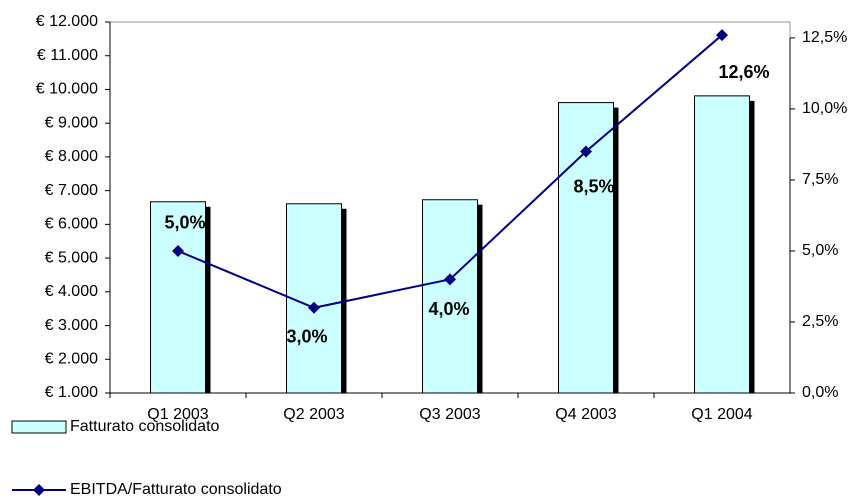 Image resolution: width=867 pixels, height=502 pixels. What do you see at coordinates (721, 414) in the screenshot?
I see `x-tick-label: Q1 2004` at bounding box center [721, 414].